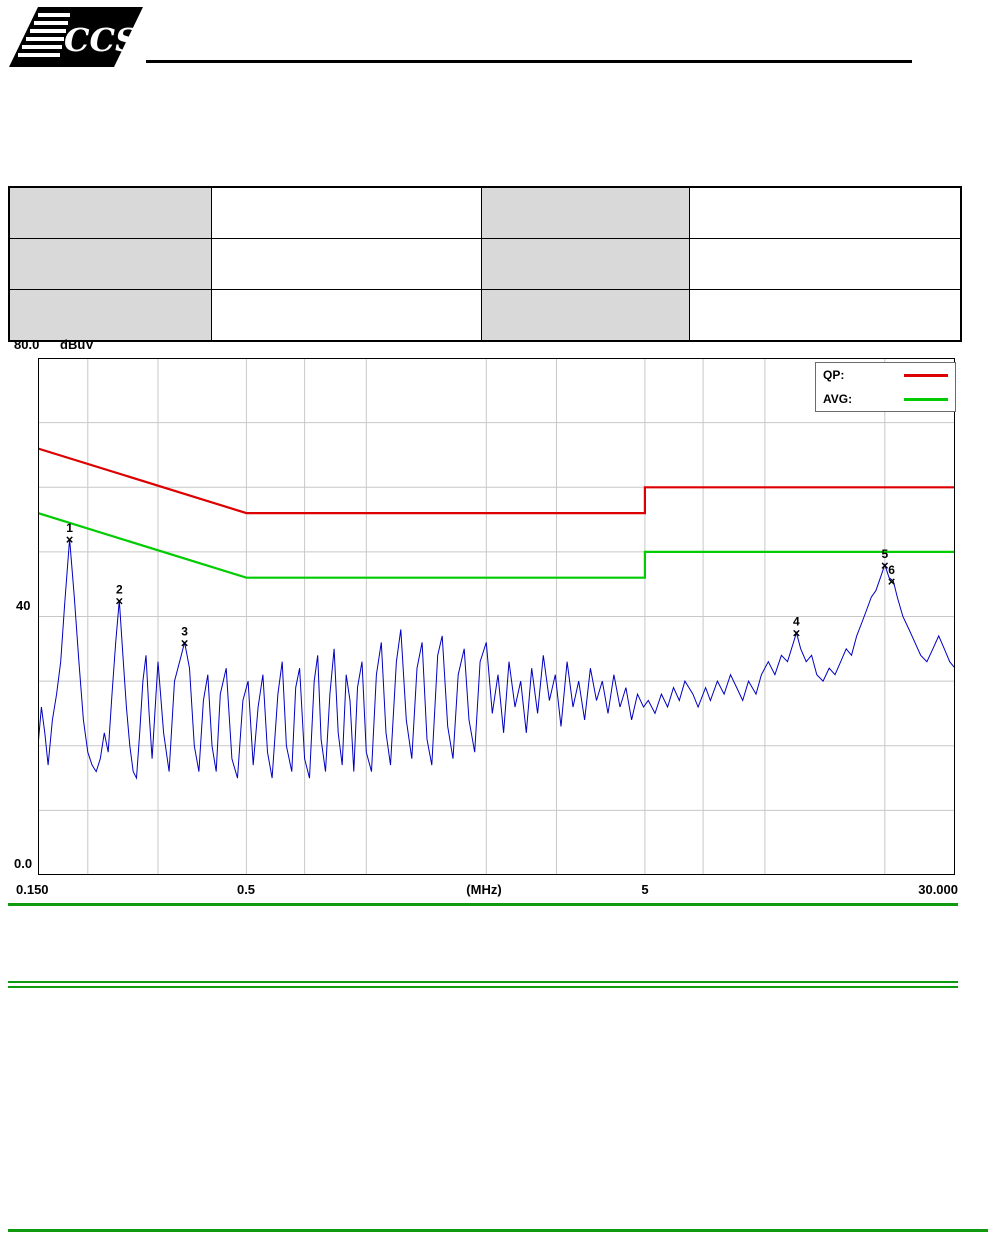  What do you see at coordinates (885, 375) in the screenshot?
I see `legend-row-qp: QP:` at bounding box center [885, 375].